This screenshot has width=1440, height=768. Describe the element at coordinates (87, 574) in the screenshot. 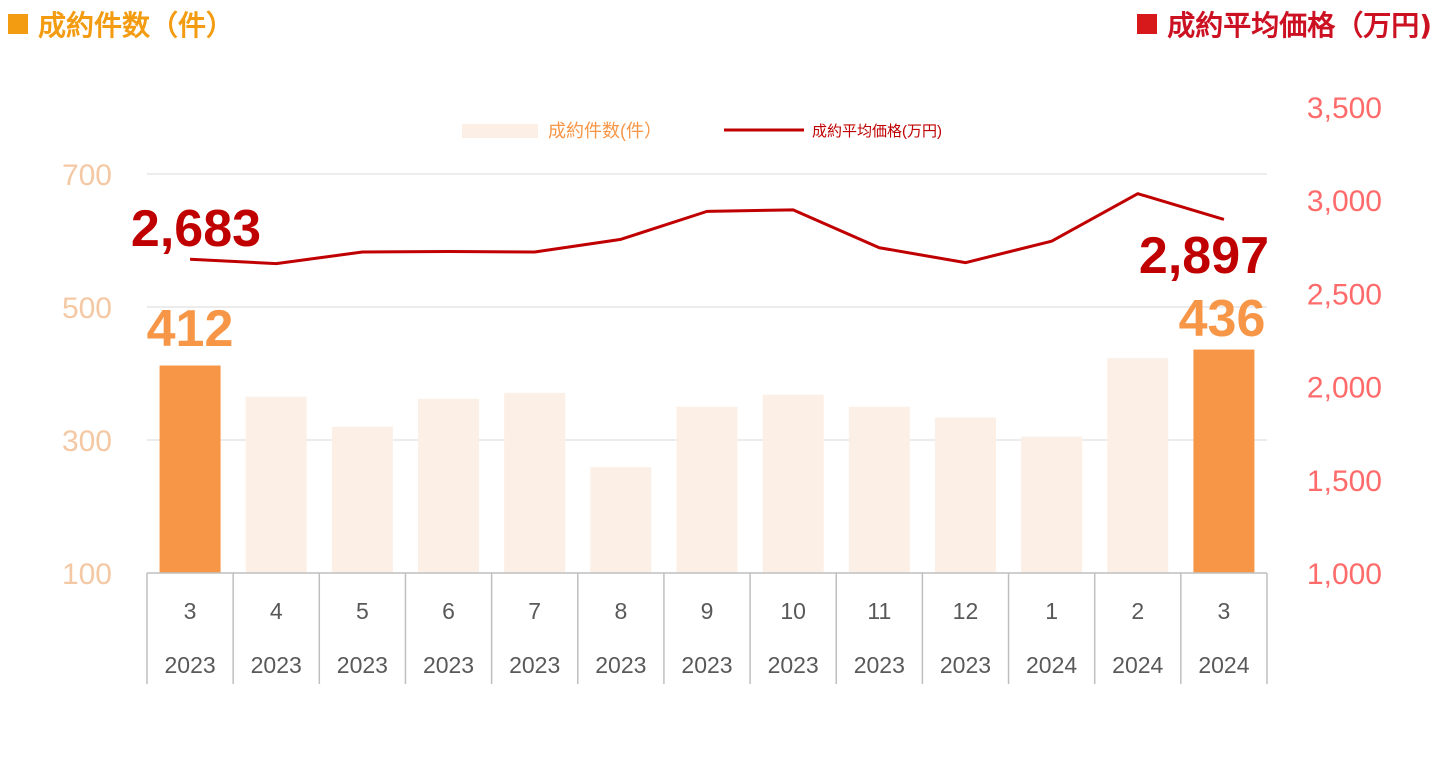

I see `left-tick-label: 100` at that location.